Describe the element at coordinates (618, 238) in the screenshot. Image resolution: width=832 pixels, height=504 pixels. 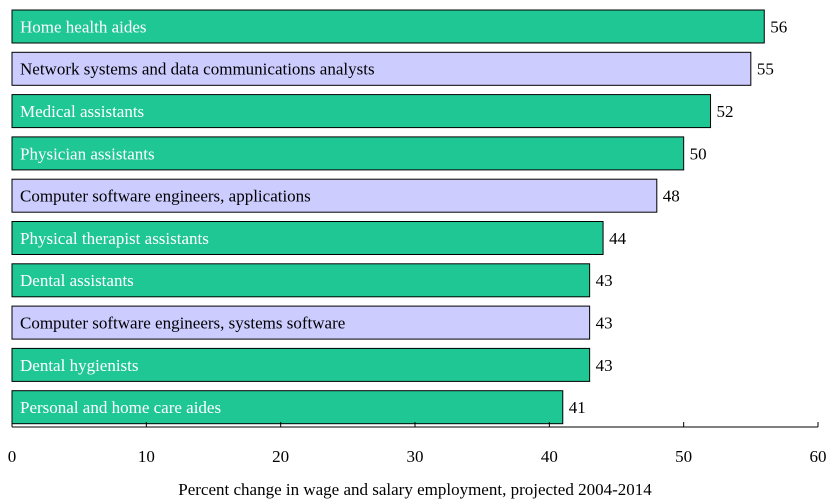
I see `value-label: 44` at that location.